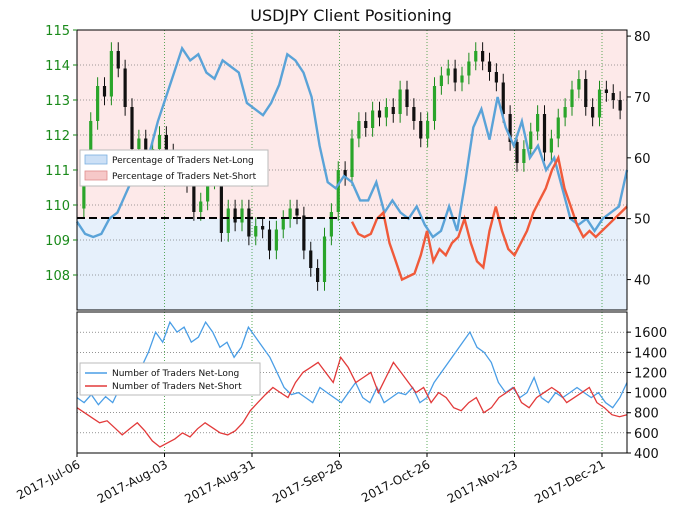 The width and height of the screenshot is (680, 521). I want to click on count-tick-label: 1600, so click(650, 333).